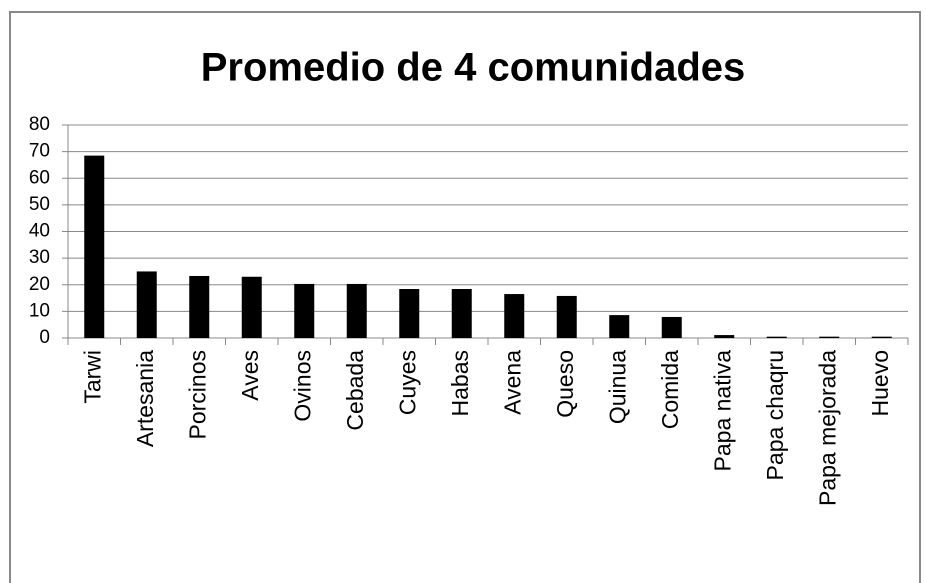 Image resolution: width=926 pixels, height=583 pixels. What do you see at coordinates (670, 389) in the screenshot?
I see `x-tick-label: Comida` at bounding box center [670, 389].